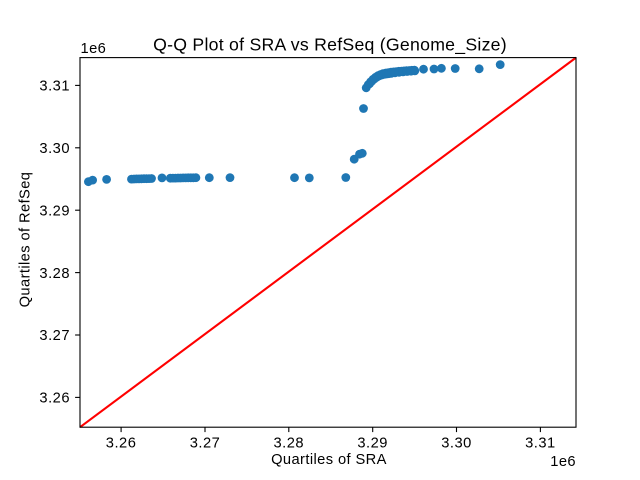 Image resolution: width=640 pixels, height=480 pixels. What do you see at coordinates (330, 45) in the screenshot?
I see `svg-text:Q-Q Plot of SRA vs RefSeq (Gen: Q-Q Plot of SRA vs RefSeq (Genome_Size)` at bounding box center [330, 45].